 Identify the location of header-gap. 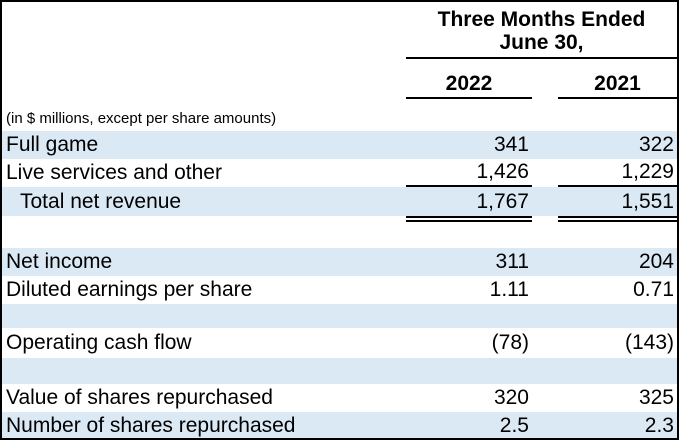
(339, 65).